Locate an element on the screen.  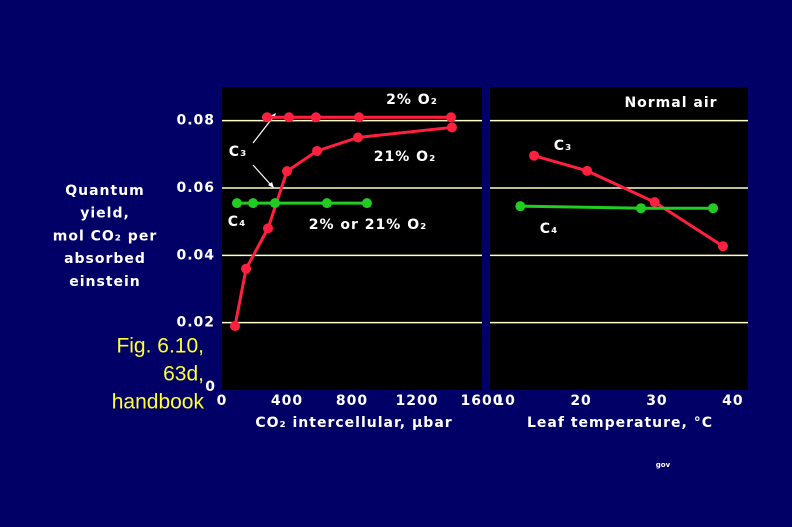
y-axis-label: yield, is located at coordinates (105, 214).